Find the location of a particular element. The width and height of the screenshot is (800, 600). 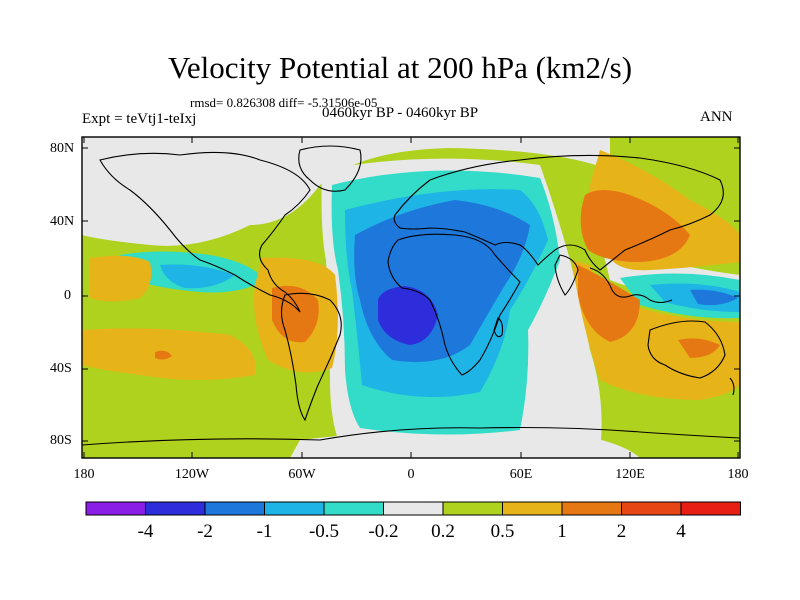

coastline-antarctica is located at coordinates (411, 436).